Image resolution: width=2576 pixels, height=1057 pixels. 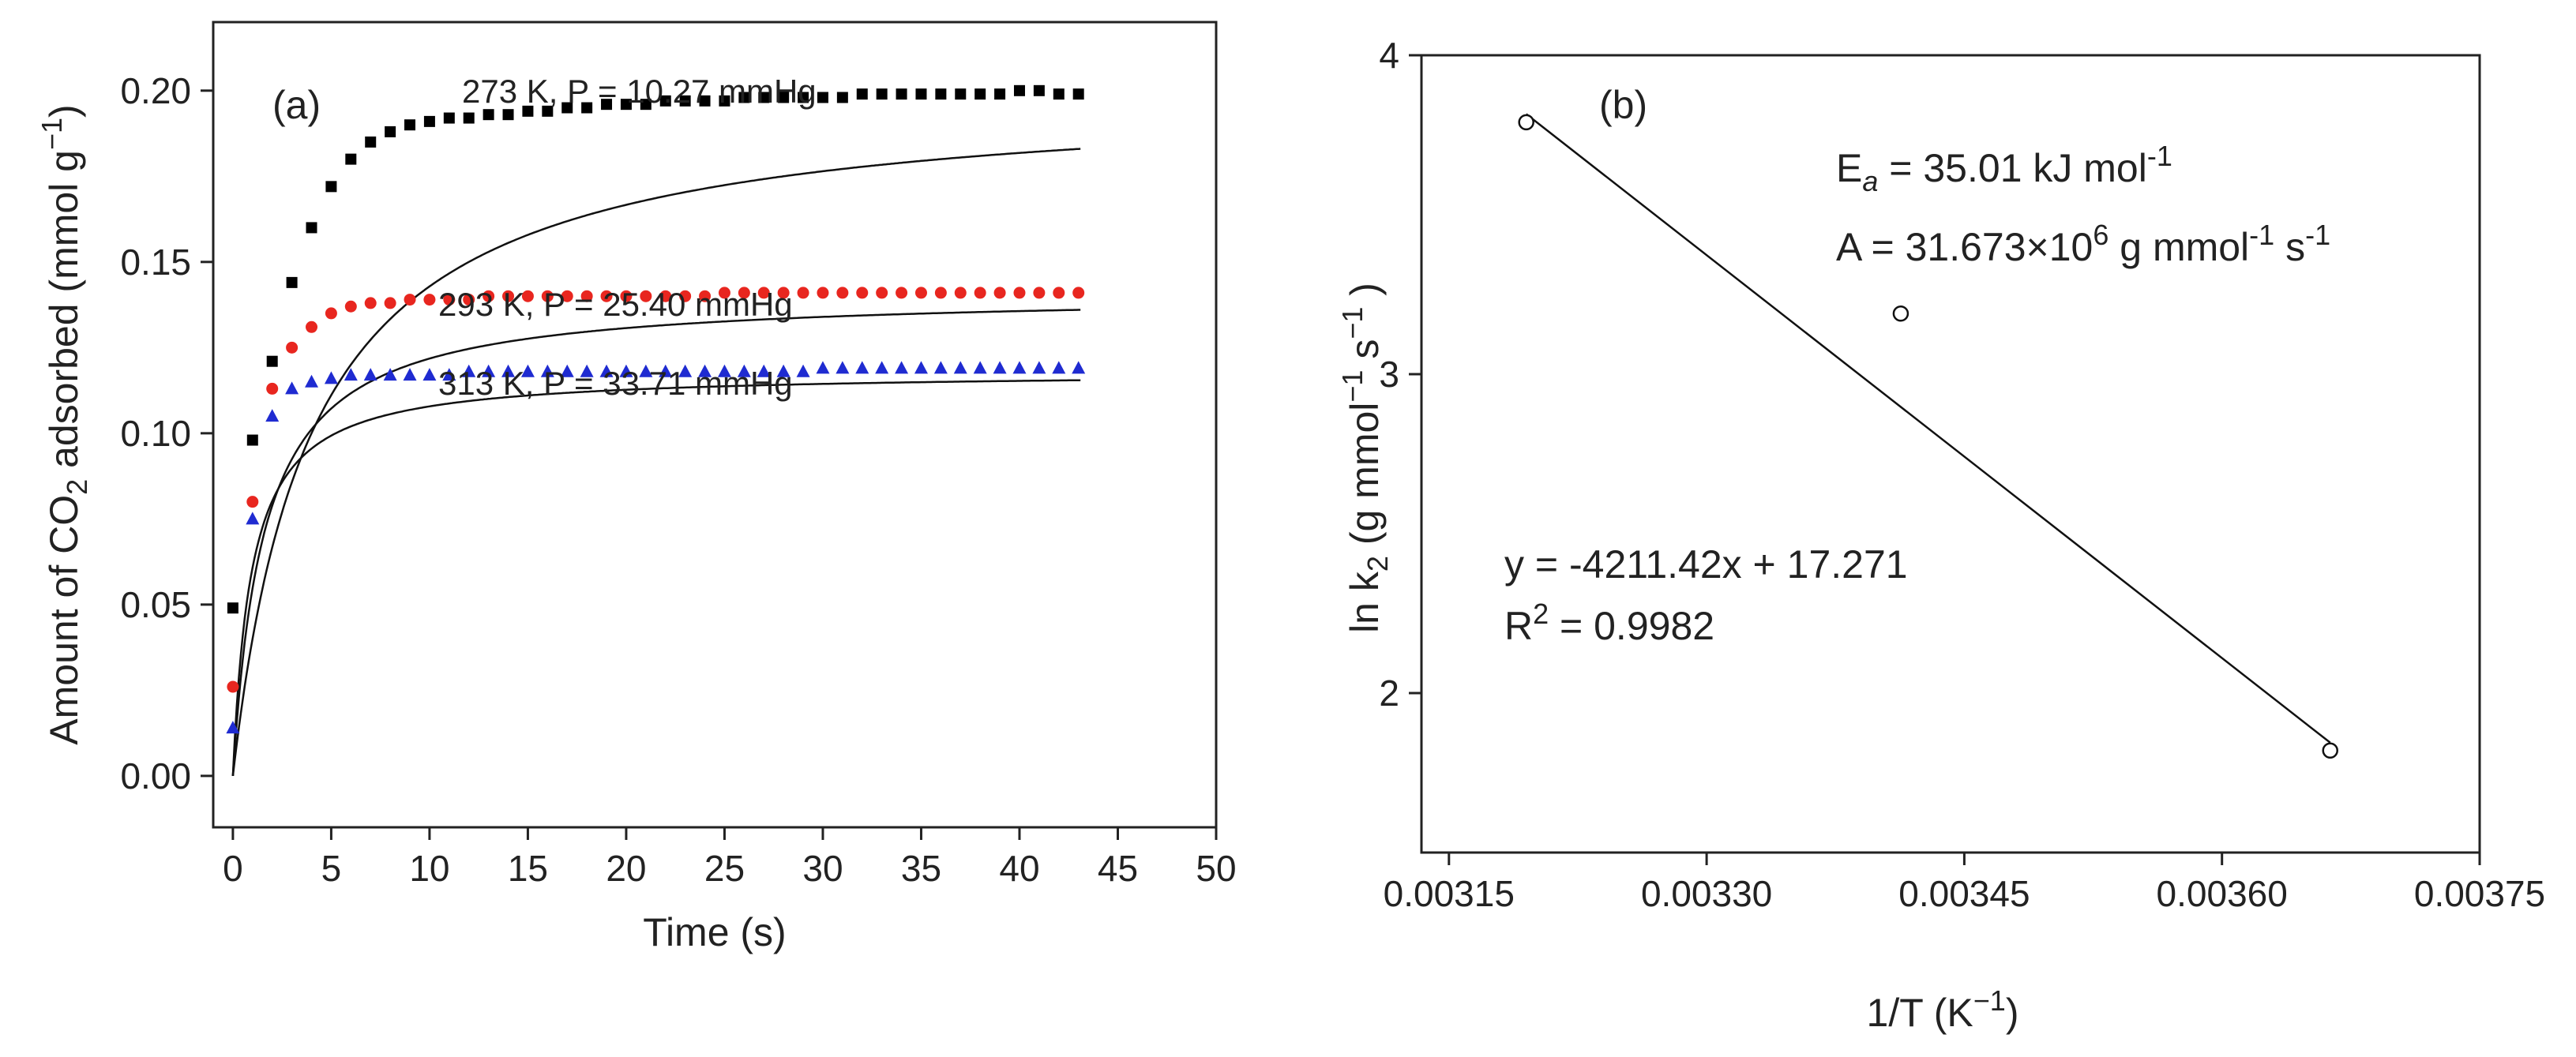 What do you see at coordinates (1526, 123) in the screenshot?
I see `arrhenius-data-point` at bounding box center [1526, 123].